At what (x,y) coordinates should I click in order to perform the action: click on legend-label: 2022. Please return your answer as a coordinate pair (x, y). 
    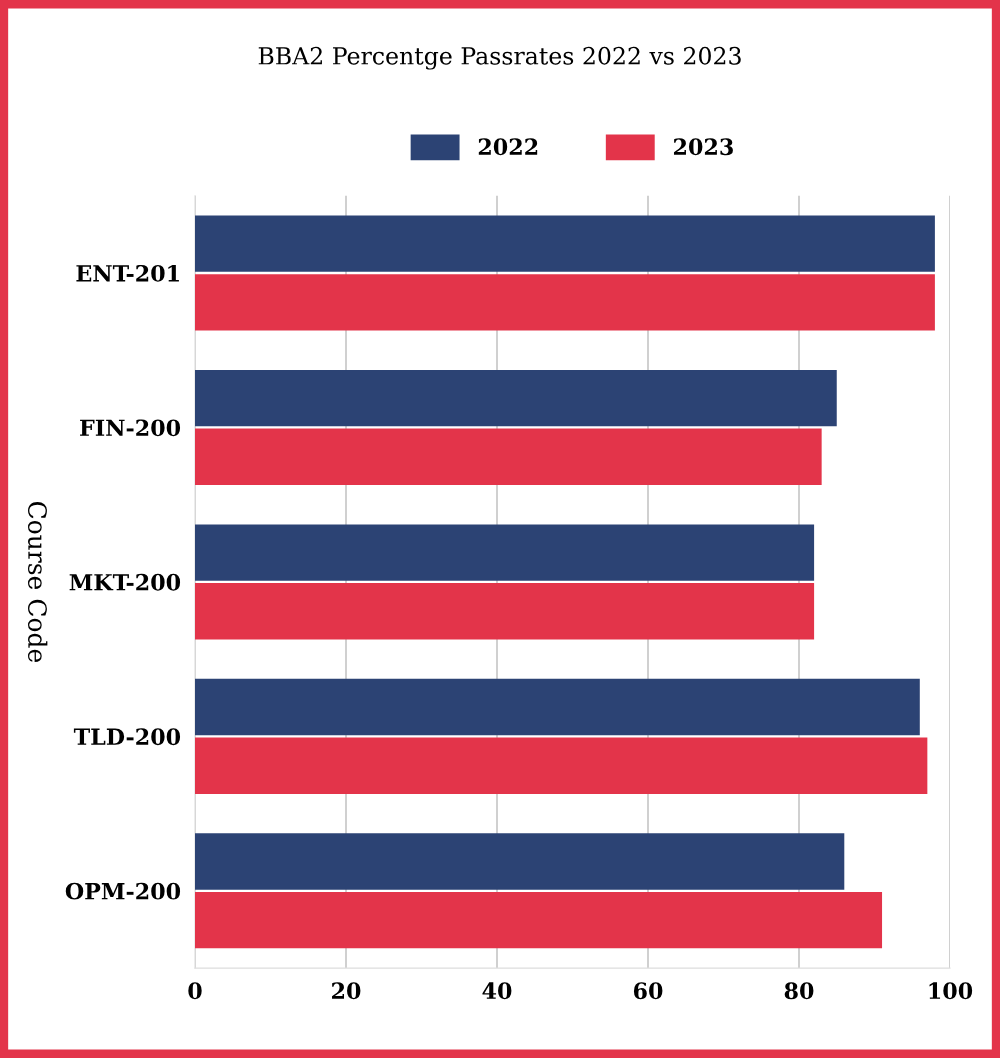
    Looking at the image, I should click on (508, 147).